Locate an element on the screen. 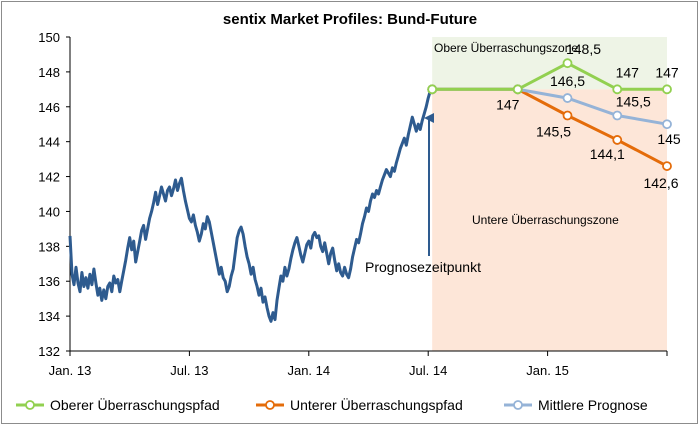 The height and width of the screenshot is (426, 700). lower-zone-label: Untere Überraschungszone is located at coordinates (545, 220).